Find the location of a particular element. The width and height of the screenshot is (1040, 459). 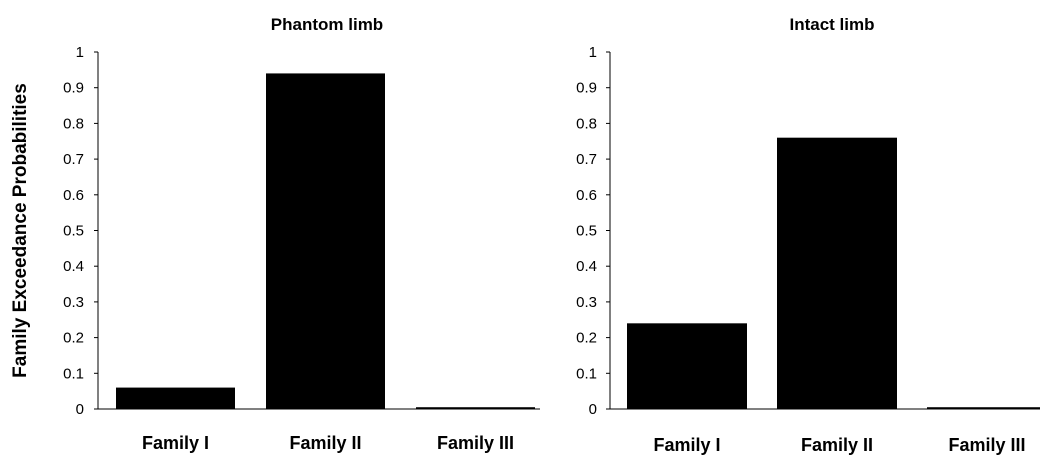

chart-title: Phantom limb is located at coordinates (327, 24).